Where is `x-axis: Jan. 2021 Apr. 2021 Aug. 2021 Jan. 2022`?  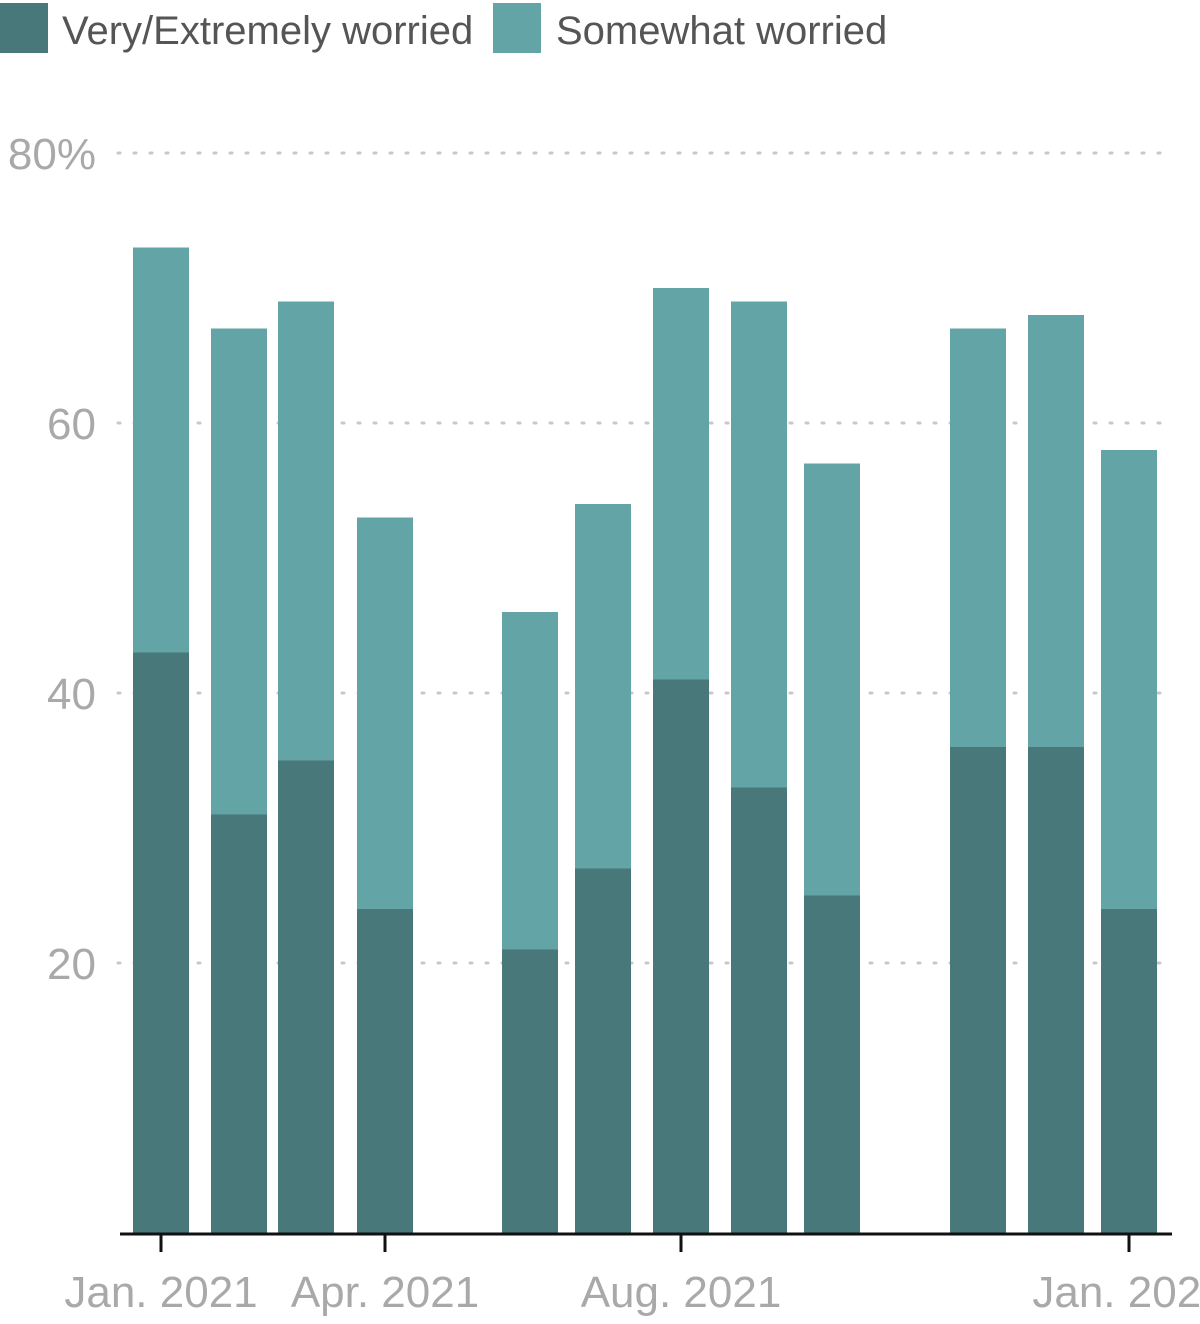
x-axis: Jan. 2021 Apr. 2021 Aug. 2021 Jan. 2022 is located at coordinates (632, 1274).